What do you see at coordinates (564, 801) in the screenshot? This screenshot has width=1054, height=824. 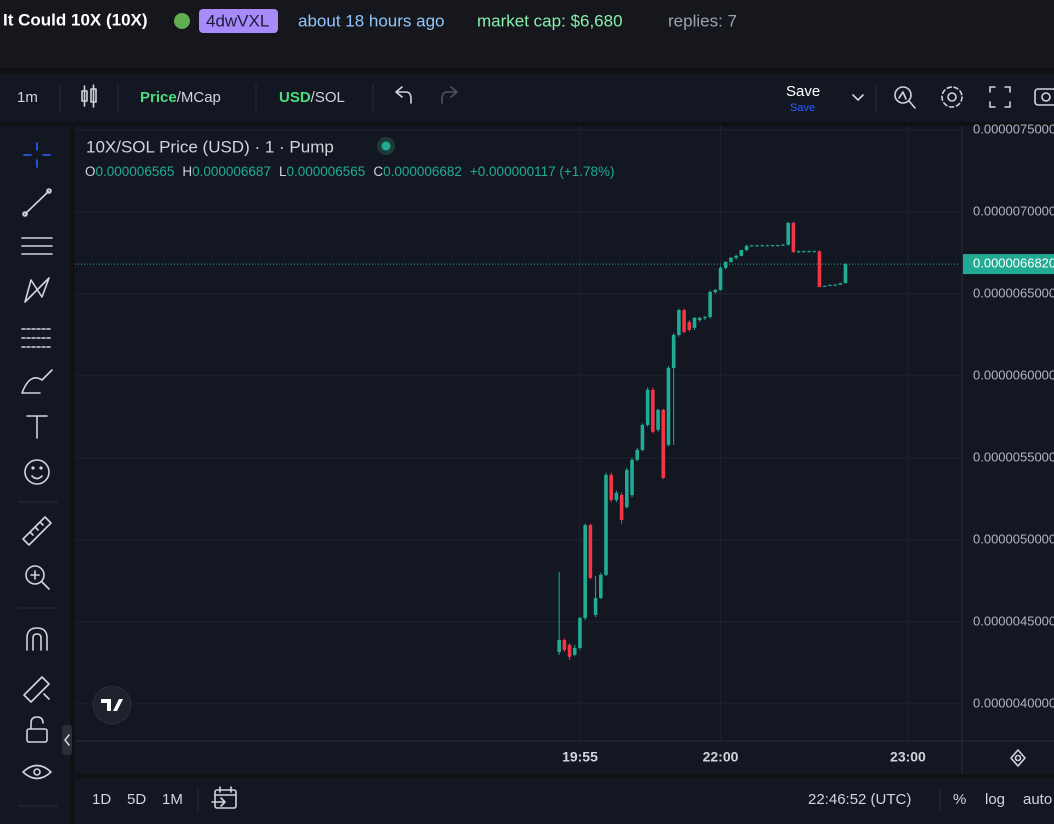 I see `bottom-toolbar` at bounding box center [564, 801].